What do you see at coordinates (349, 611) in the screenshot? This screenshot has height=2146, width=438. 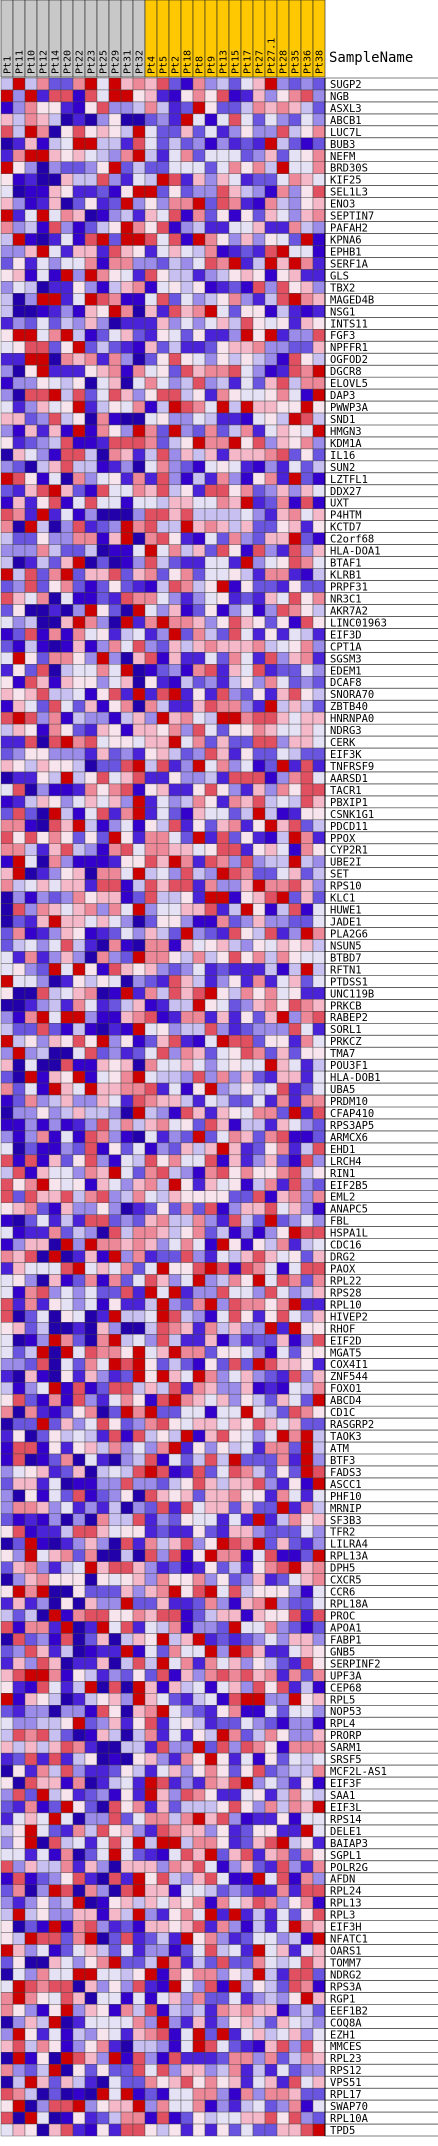 I see `row-label: AKR7A2` at bounding box center [349, 611].